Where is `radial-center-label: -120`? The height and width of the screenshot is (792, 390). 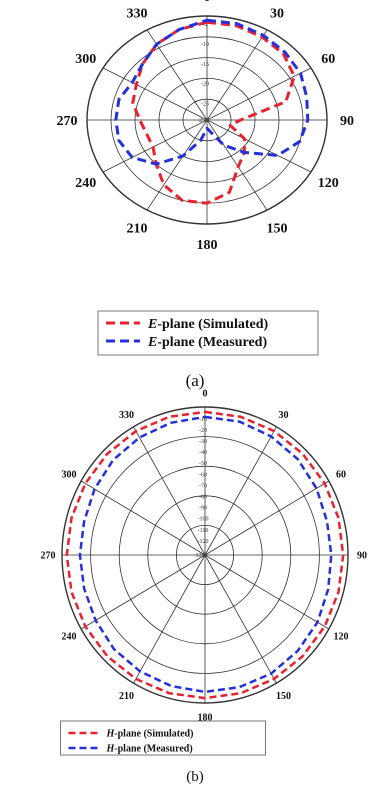 radial-center-label: -120 is located at coordinates (199, 556).